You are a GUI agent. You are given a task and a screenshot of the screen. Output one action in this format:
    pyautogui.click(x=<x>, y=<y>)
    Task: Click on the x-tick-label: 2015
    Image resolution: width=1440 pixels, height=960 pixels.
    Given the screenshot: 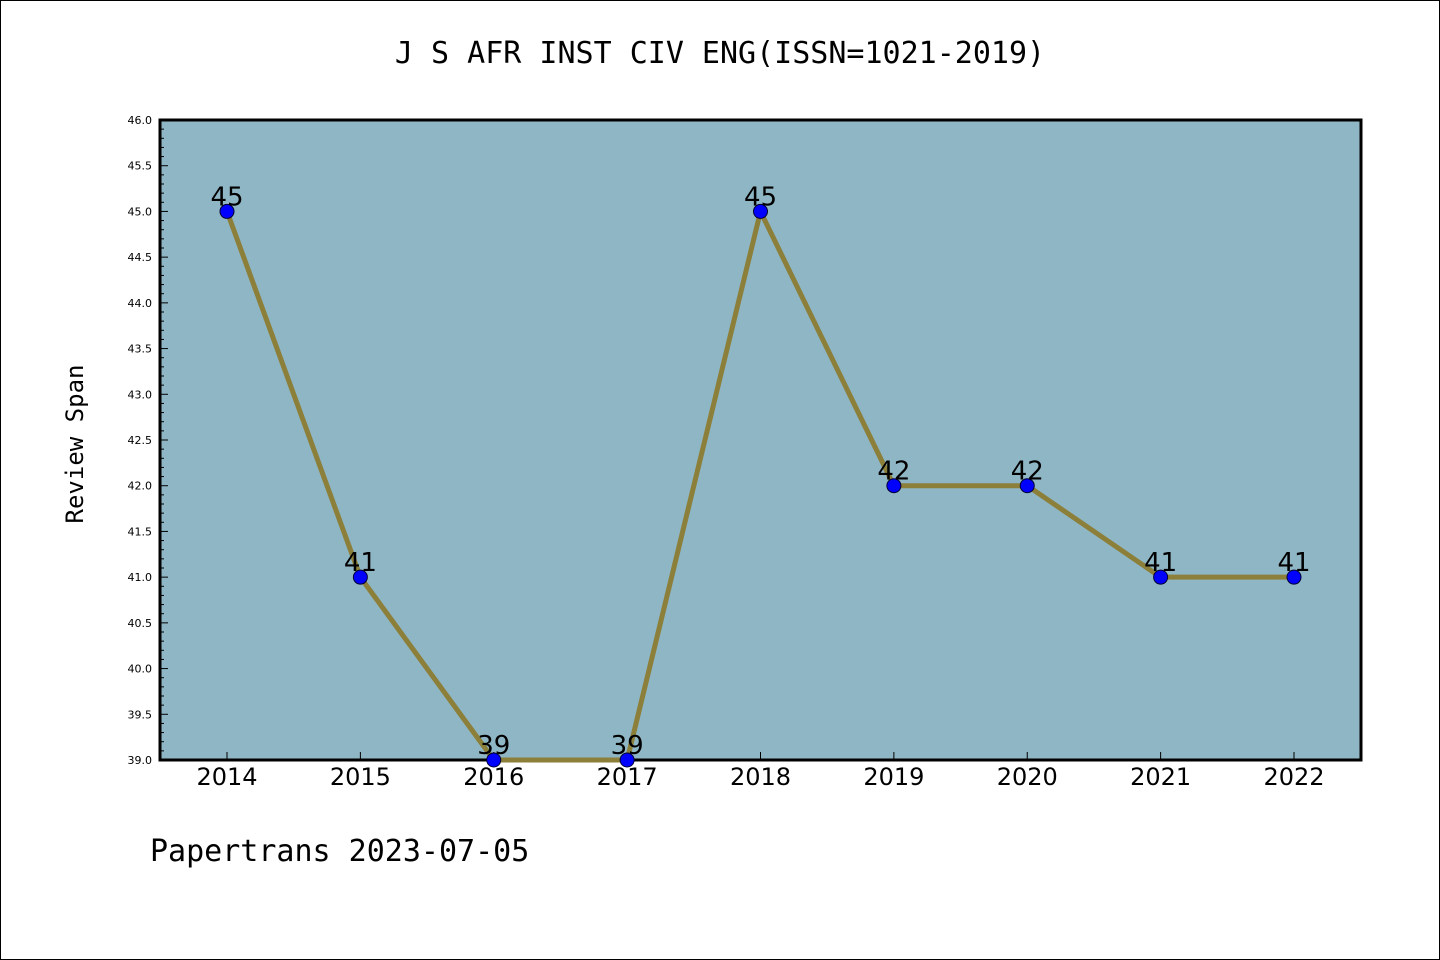 What is the action you would take?
    pyautogui.click(x=360, y=777)
    